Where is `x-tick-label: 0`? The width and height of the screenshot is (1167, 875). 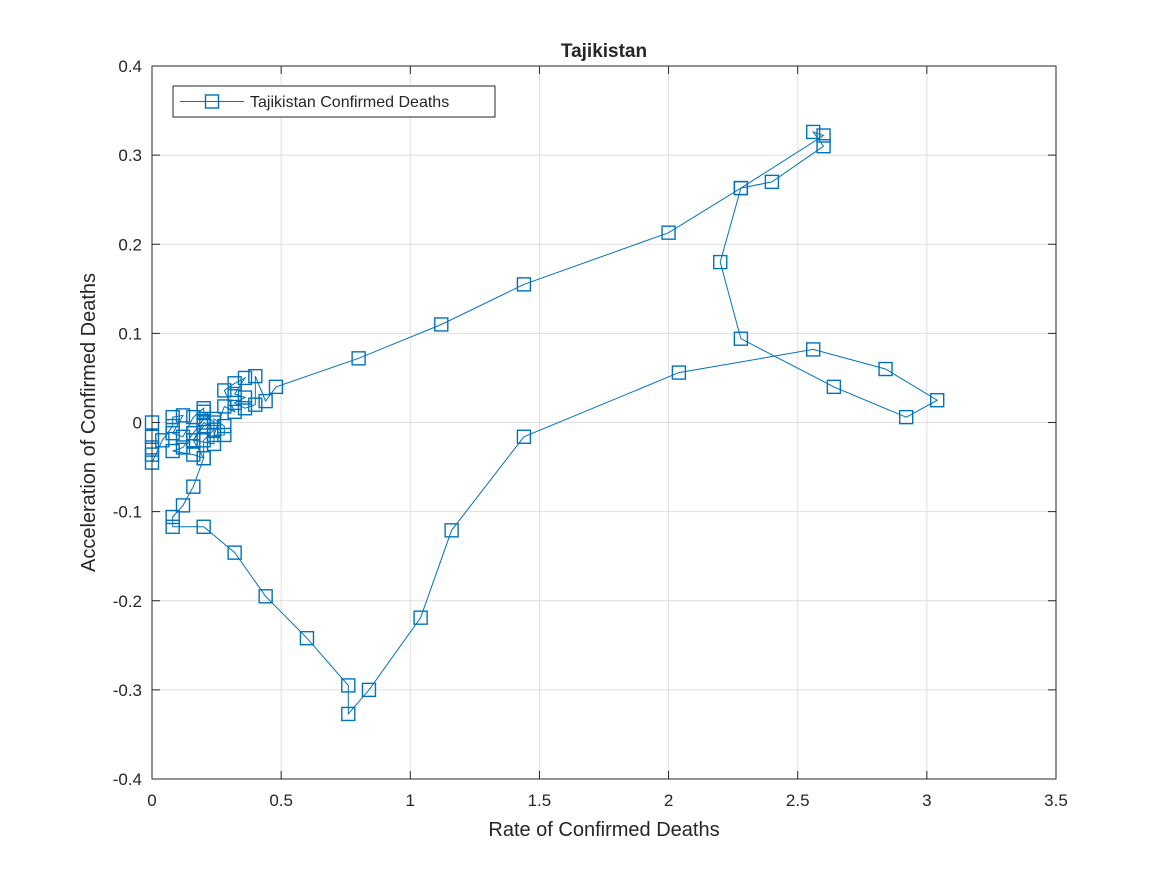 x-tick-label: 0 is located at coordinates (151, 800).